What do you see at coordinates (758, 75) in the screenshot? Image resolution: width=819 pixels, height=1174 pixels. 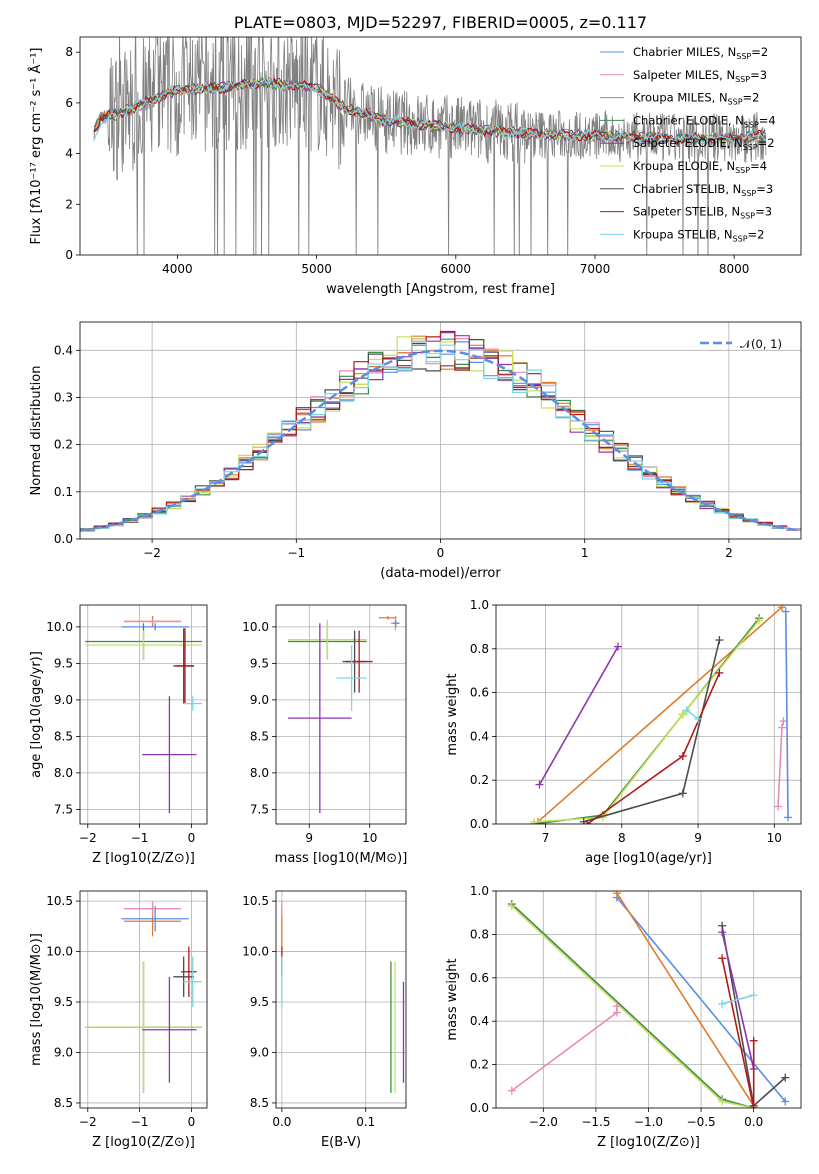 I see `legend-value: =3` at bounding box center [758, 75].